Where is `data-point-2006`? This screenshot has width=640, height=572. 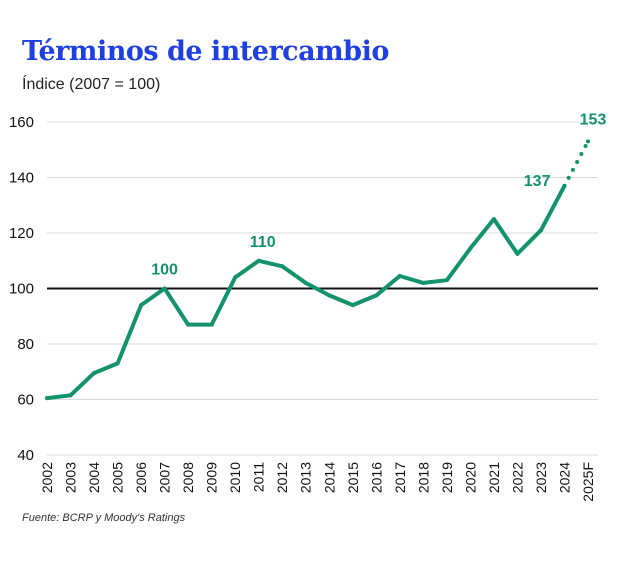 data-point-2006 is located at coordinates (141, 305).